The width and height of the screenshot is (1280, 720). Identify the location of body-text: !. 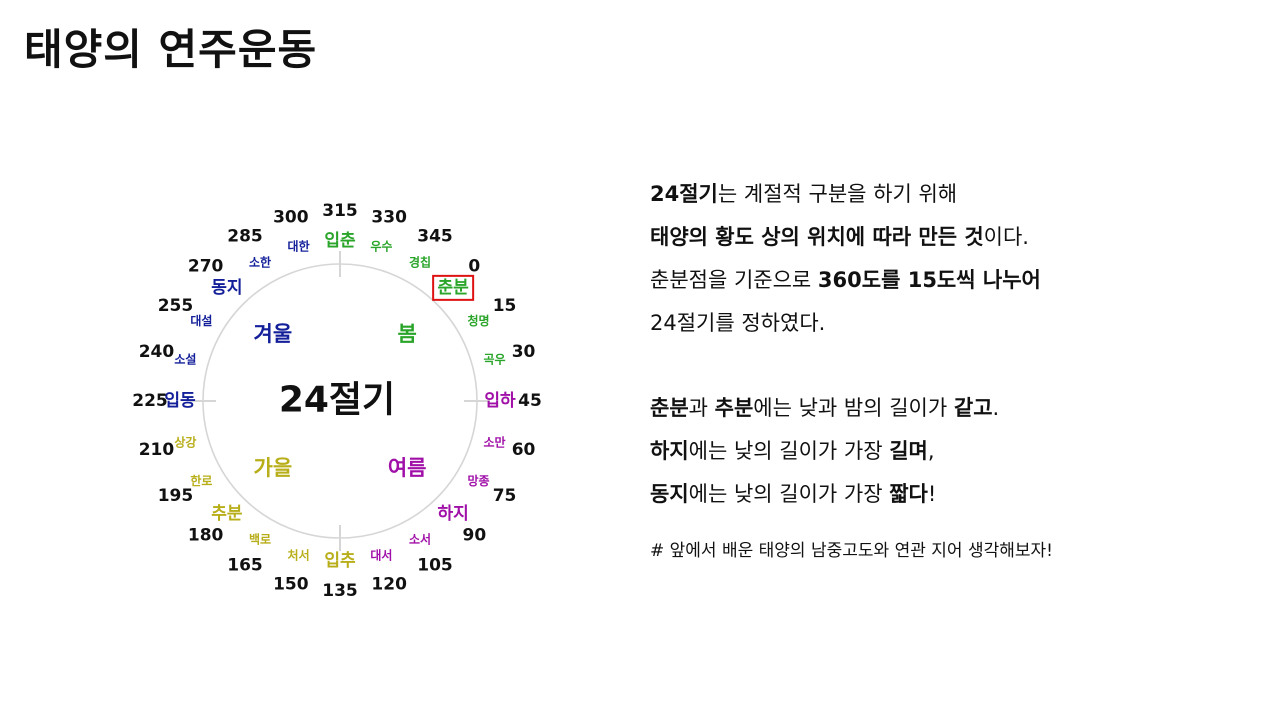
(932, 494).